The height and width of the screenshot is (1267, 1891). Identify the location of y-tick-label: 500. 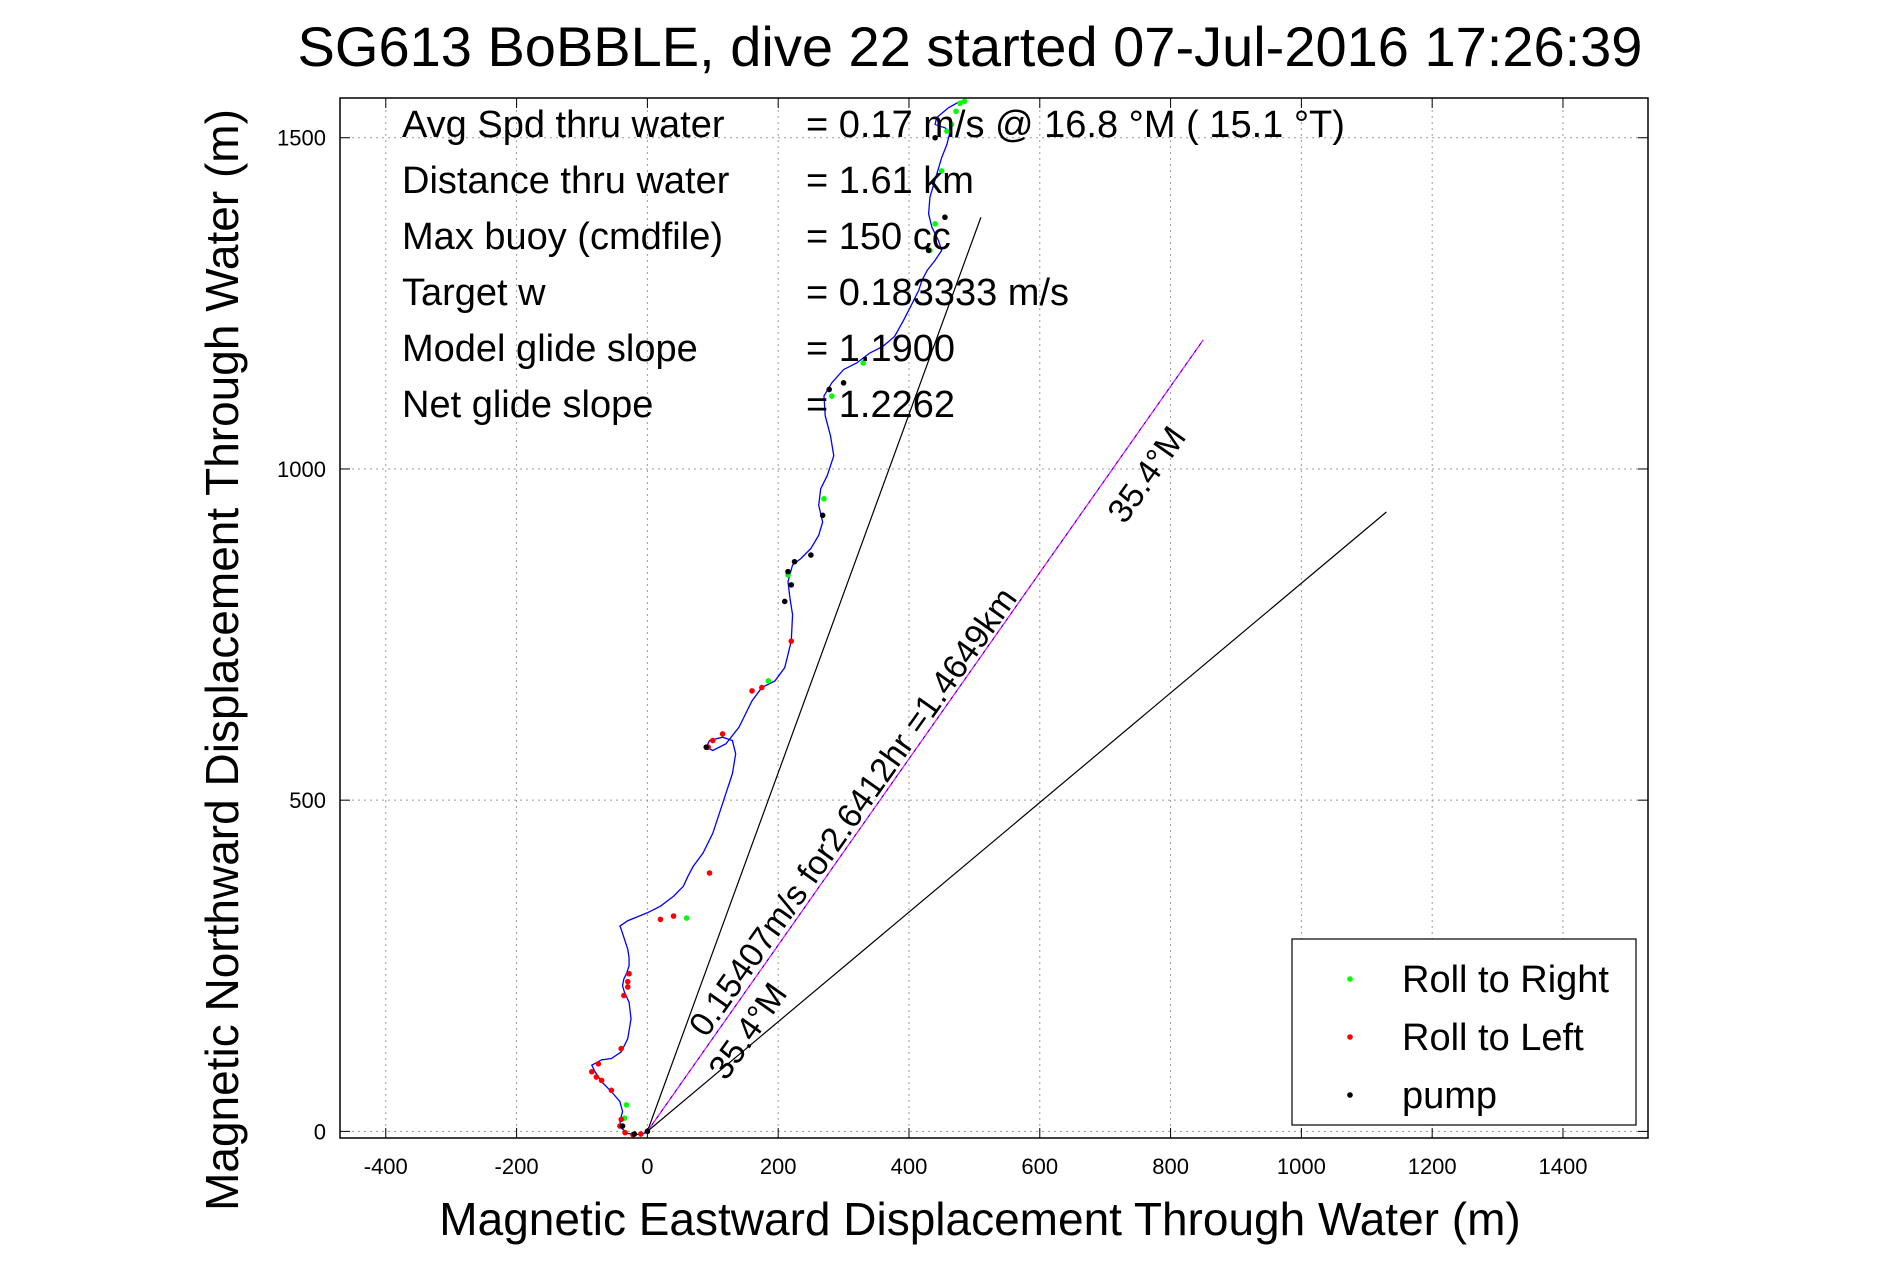
(307, 800).